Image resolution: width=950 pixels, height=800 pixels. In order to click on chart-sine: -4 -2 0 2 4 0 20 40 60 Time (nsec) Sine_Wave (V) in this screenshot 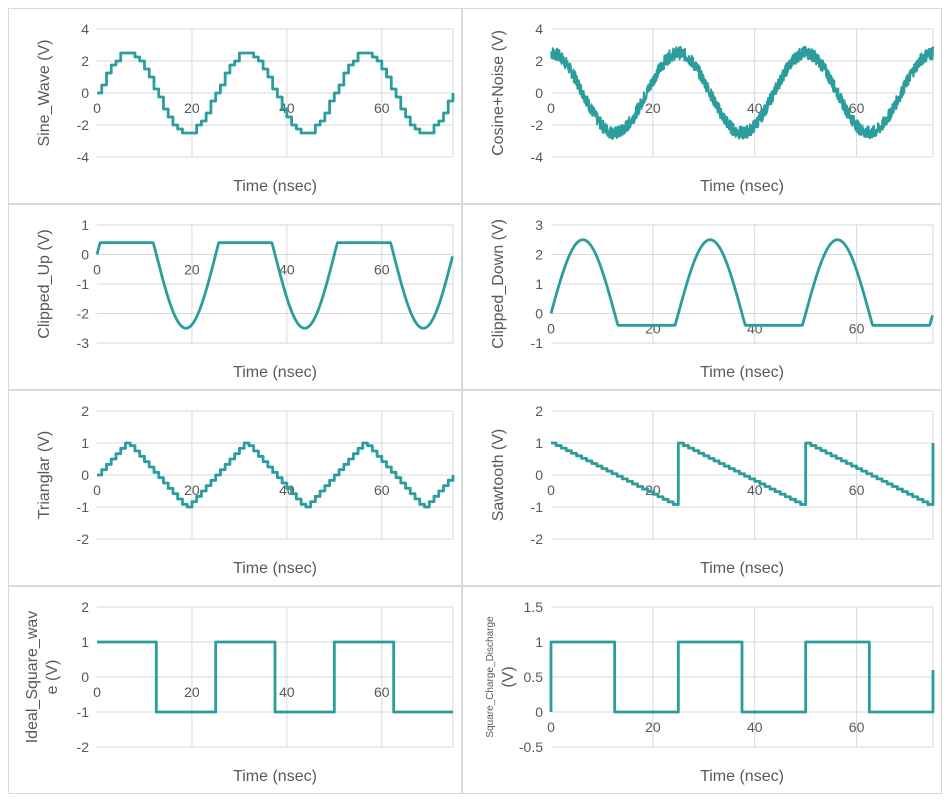, I will do `click(235, 106)`.